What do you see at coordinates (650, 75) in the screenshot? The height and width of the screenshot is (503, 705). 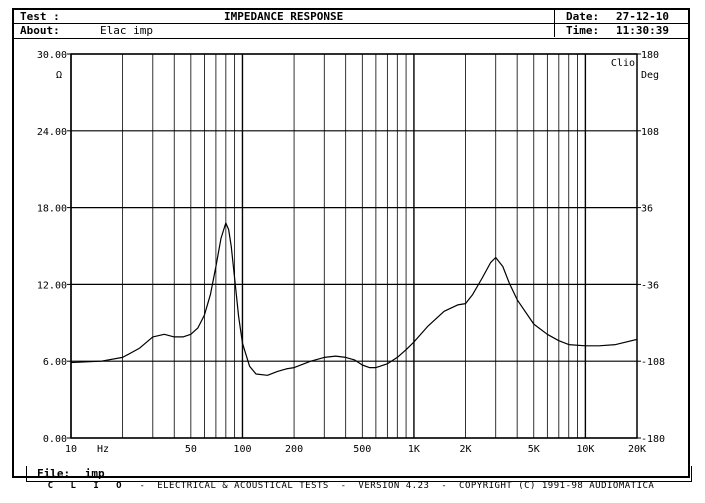 I see `y2-unit-label: Deg` at bounding box center [650, 75].